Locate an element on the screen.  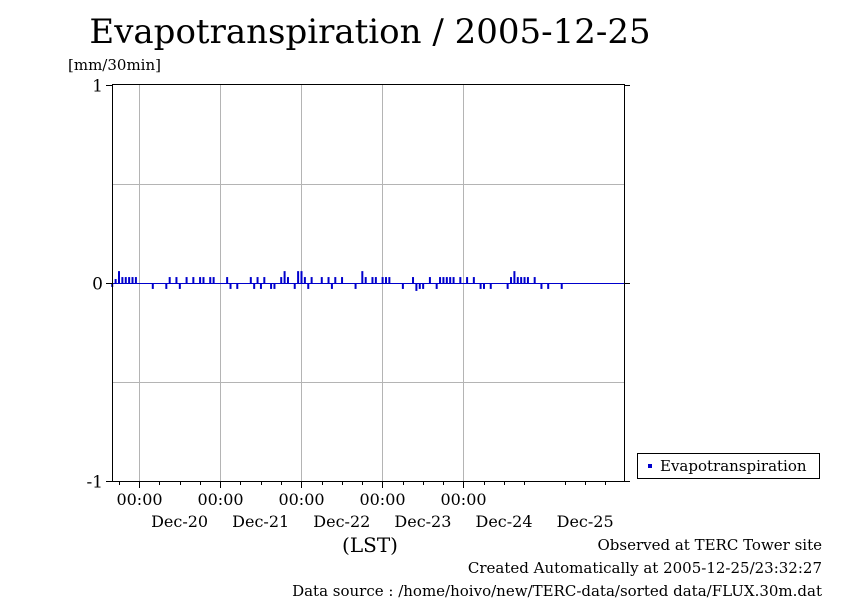
y-tick-label: 1 is located at coordinates (97, 87).